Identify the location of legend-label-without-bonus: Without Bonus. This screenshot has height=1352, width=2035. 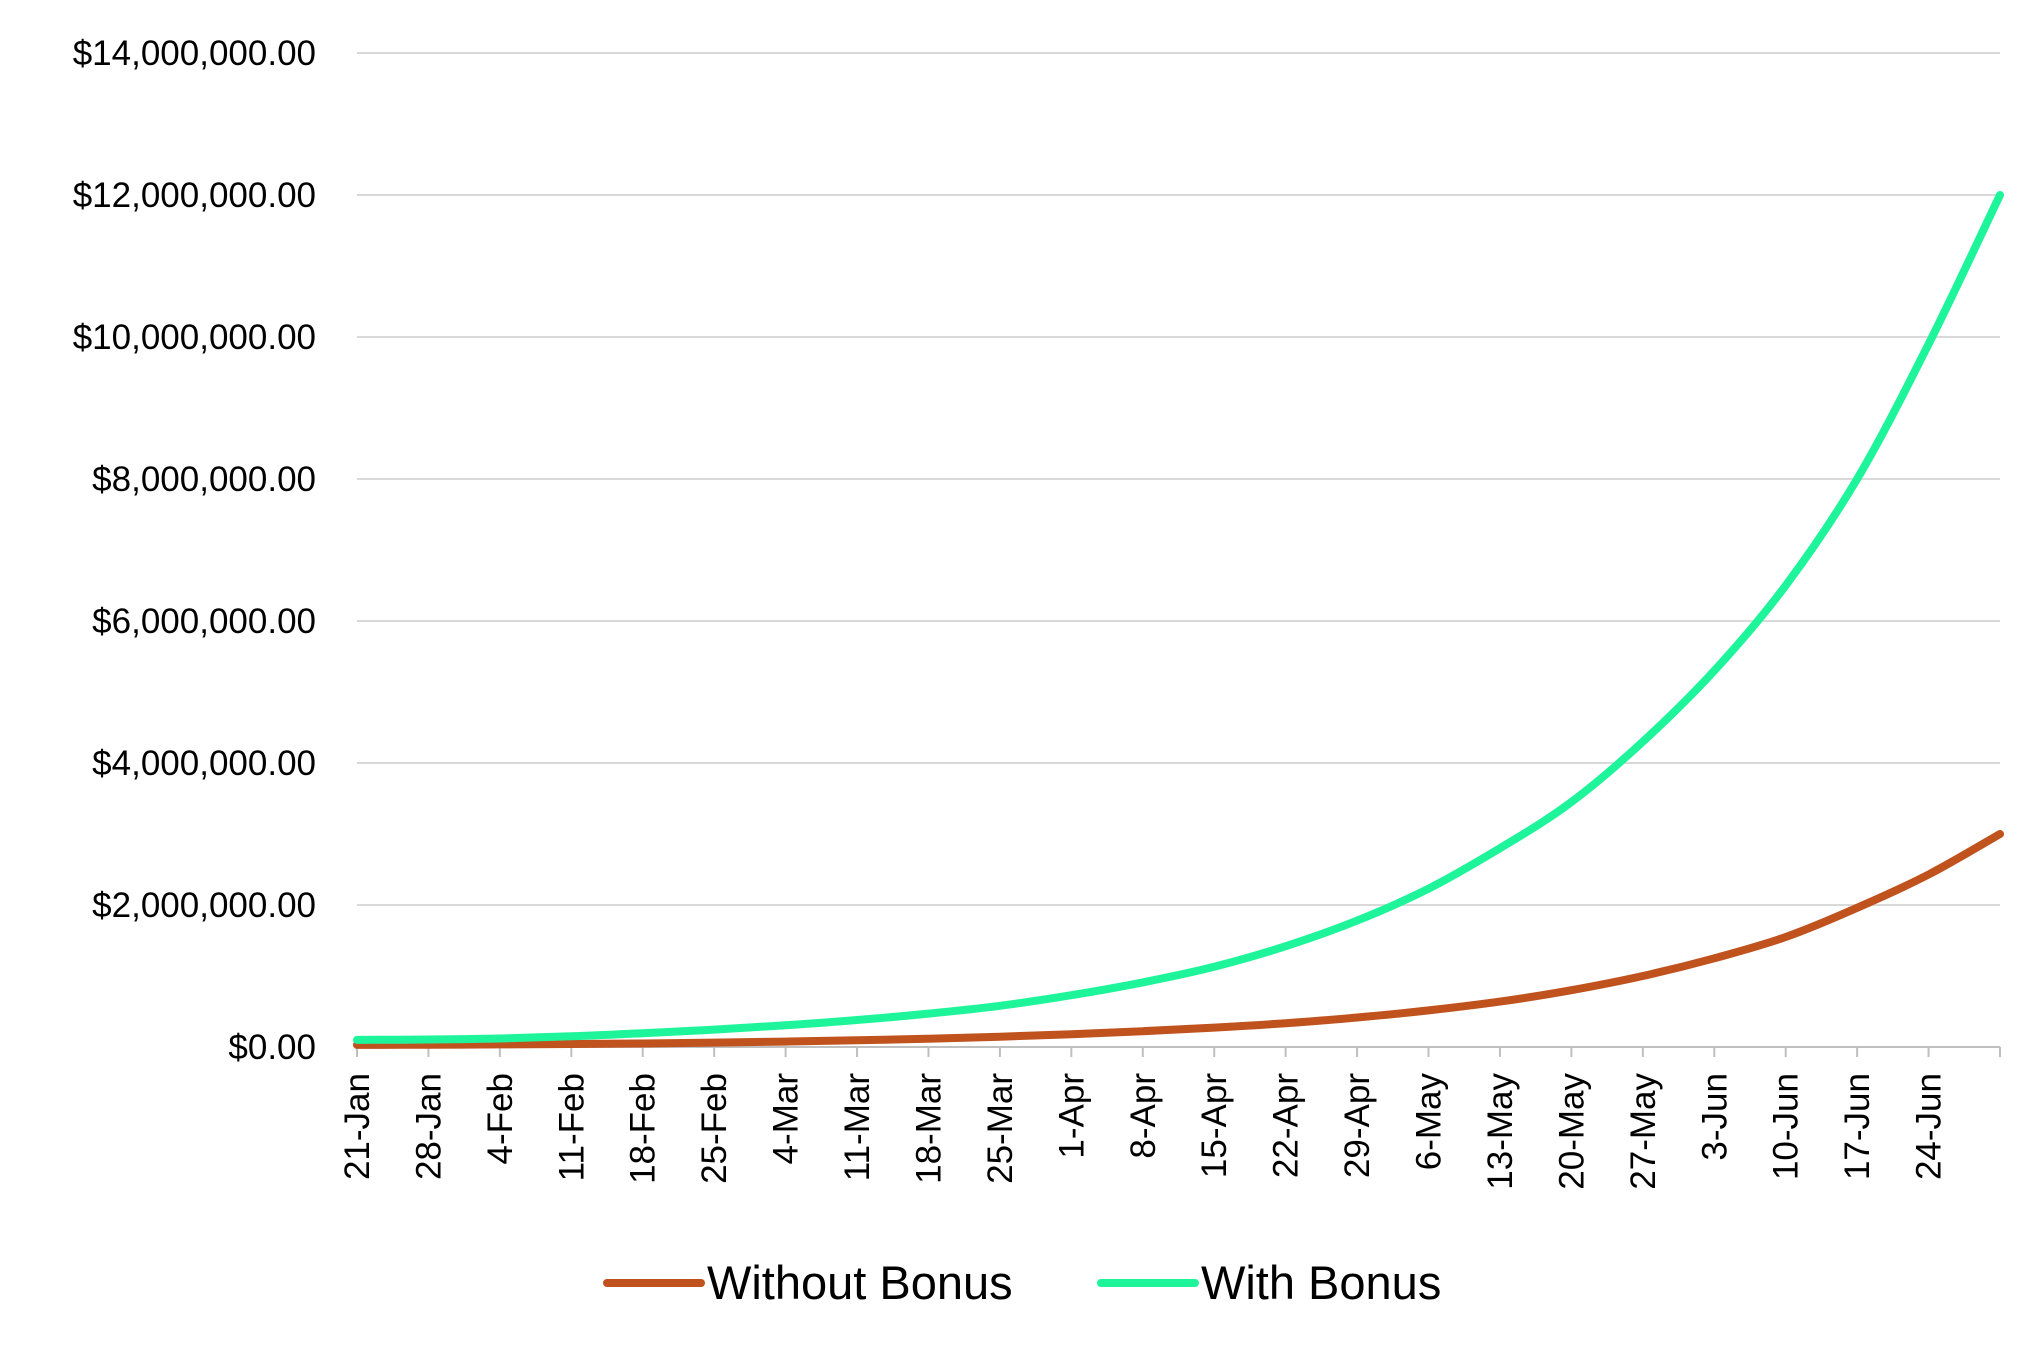
(860, 1282).